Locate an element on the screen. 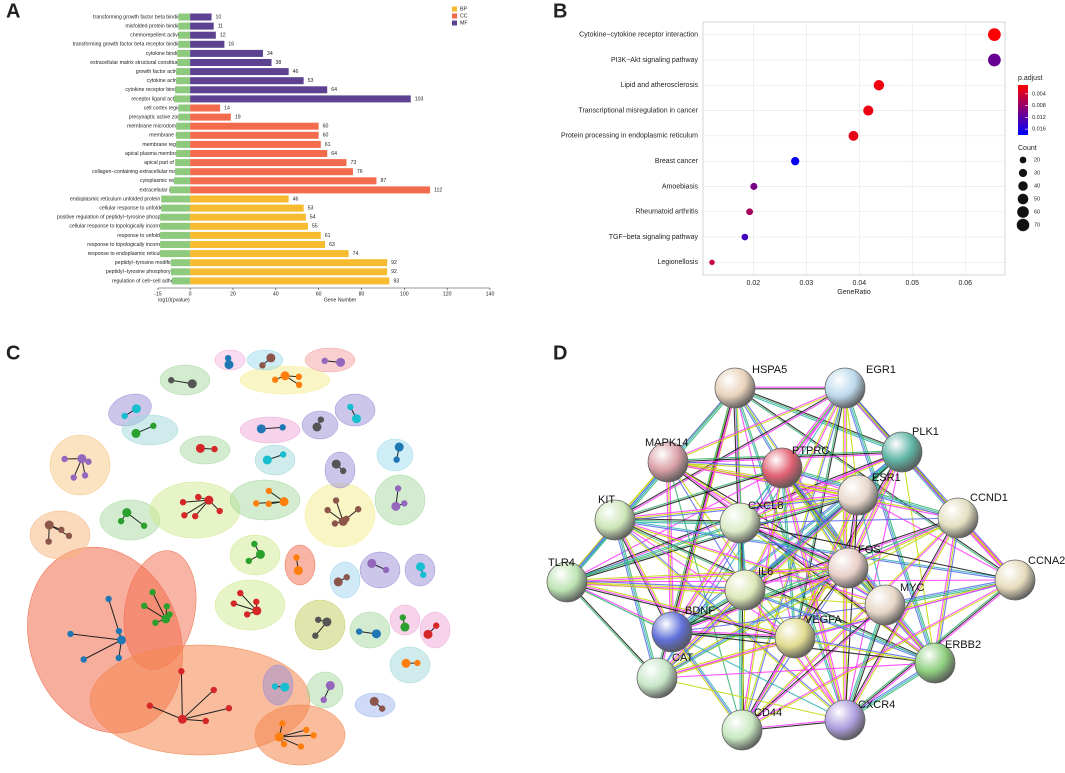 Image resolution: width=1065 pixels, height=773 pixels. node-label: PLK1 is located at coordinates (925, 432).